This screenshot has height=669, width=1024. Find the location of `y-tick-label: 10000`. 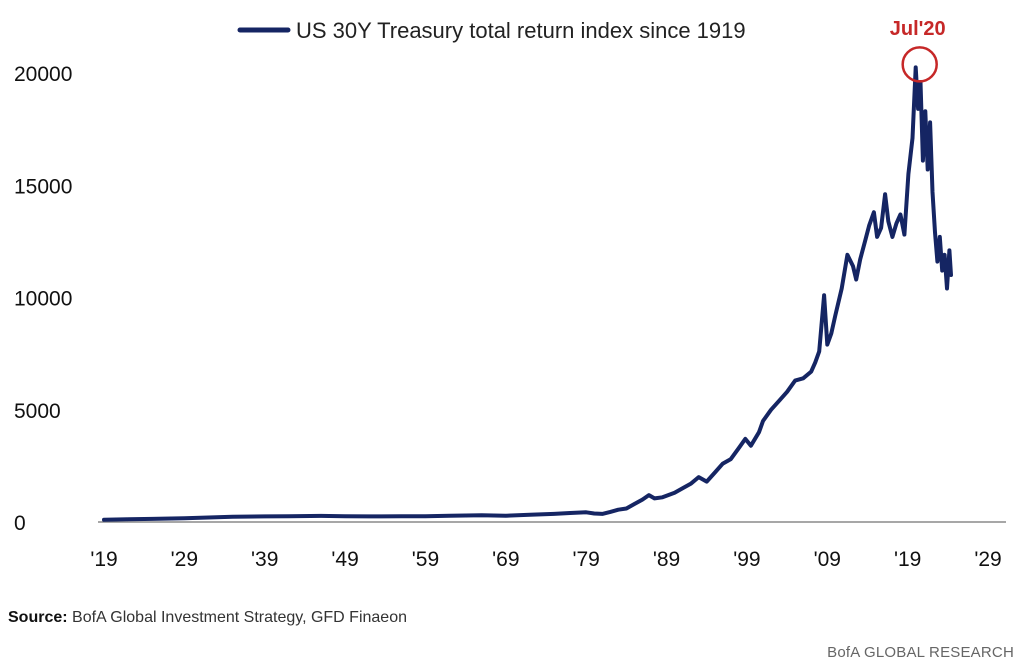

y-tick-label: 10000 is located at coordinates (43, 299).